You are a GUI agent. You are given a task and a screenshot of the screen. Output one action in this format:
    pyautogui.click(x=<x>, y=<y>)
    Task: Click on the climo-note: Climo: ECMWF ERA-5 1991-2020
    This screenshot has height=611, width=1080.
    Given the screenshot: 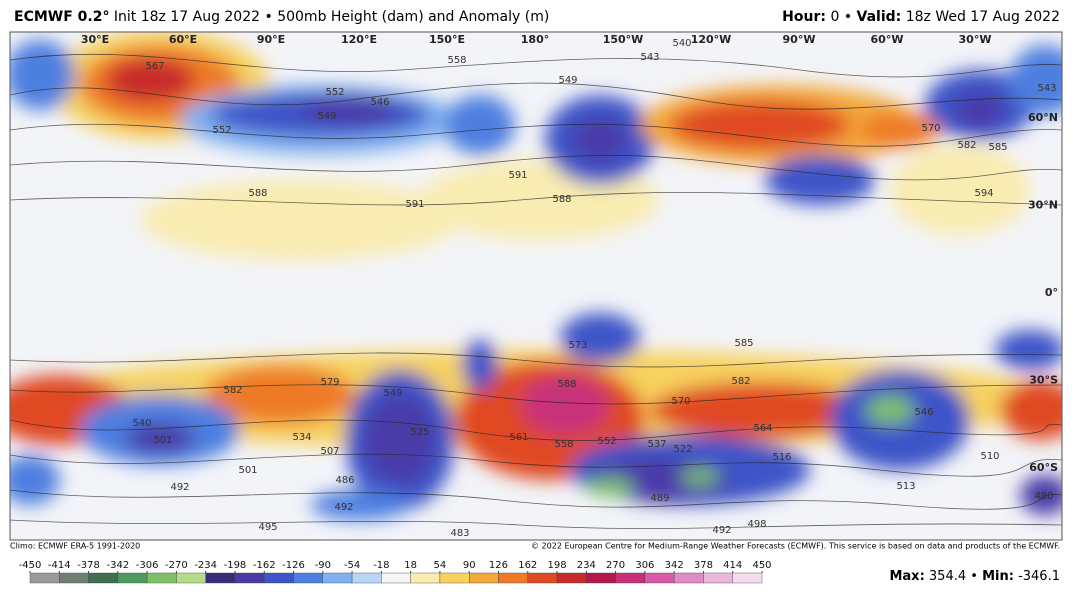 What is the action you would take?
    pyautogui.click(x=75, y=546)
    